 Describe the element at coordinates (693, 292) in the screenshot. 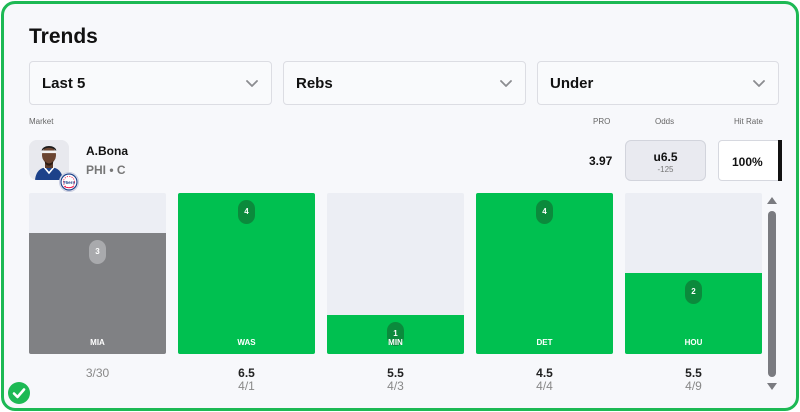

I see `bar-value-pill: 2` at that location.